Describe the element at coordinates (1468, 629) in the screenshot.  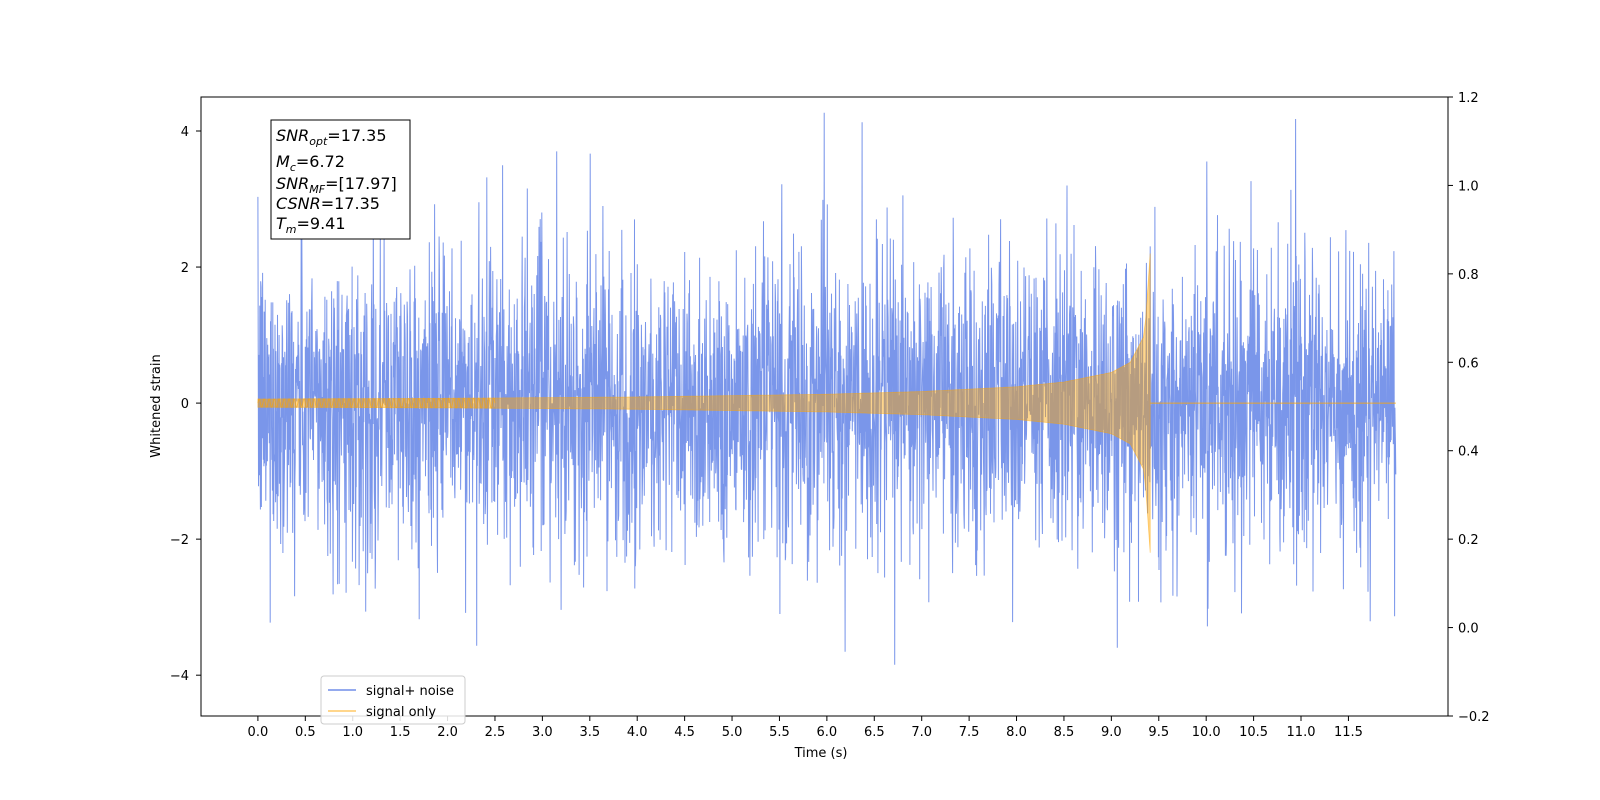
I see `y2-tick-label: 0.0` at that location.